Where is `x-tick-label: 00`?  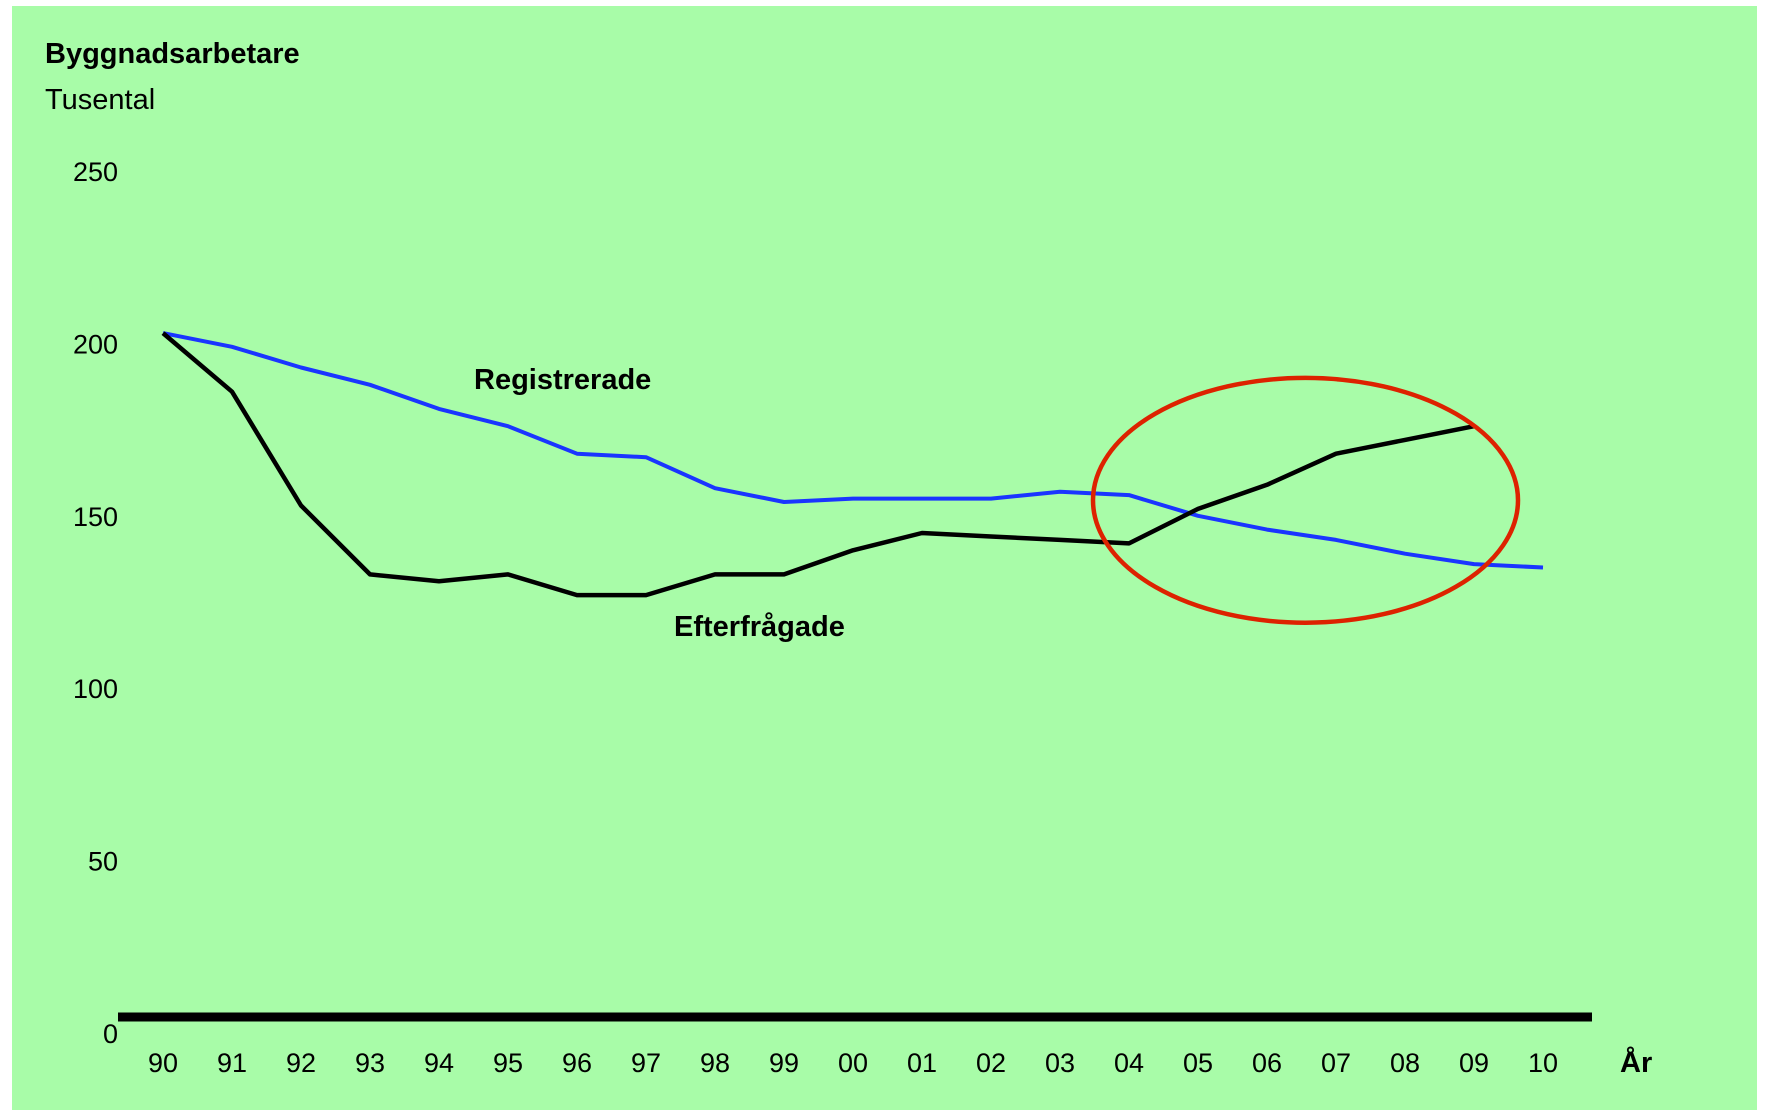 x-tick-label: 00 is located at coordinates (853, 1063).